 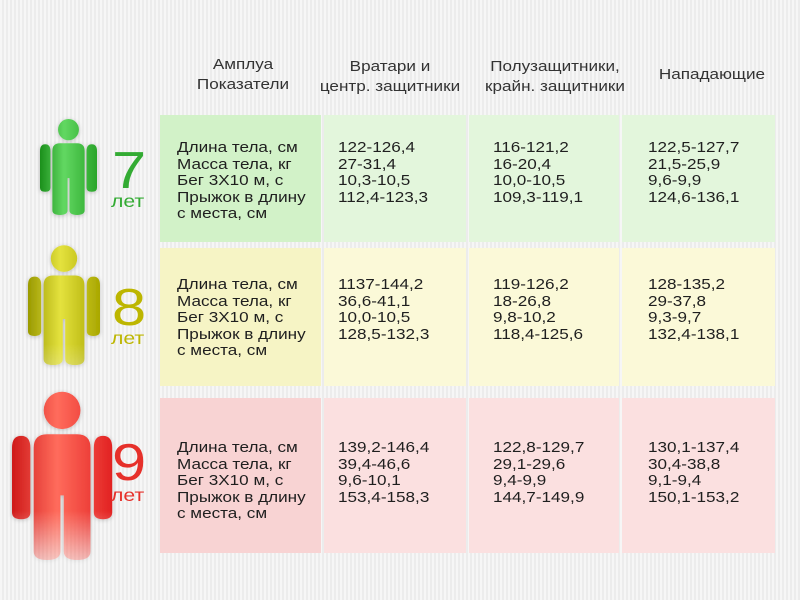 I want to click on goalkeepers-cell: 122-126,4 27-31,4 10,3-10,5 112,4-123,3, so click(x=395, y=178).